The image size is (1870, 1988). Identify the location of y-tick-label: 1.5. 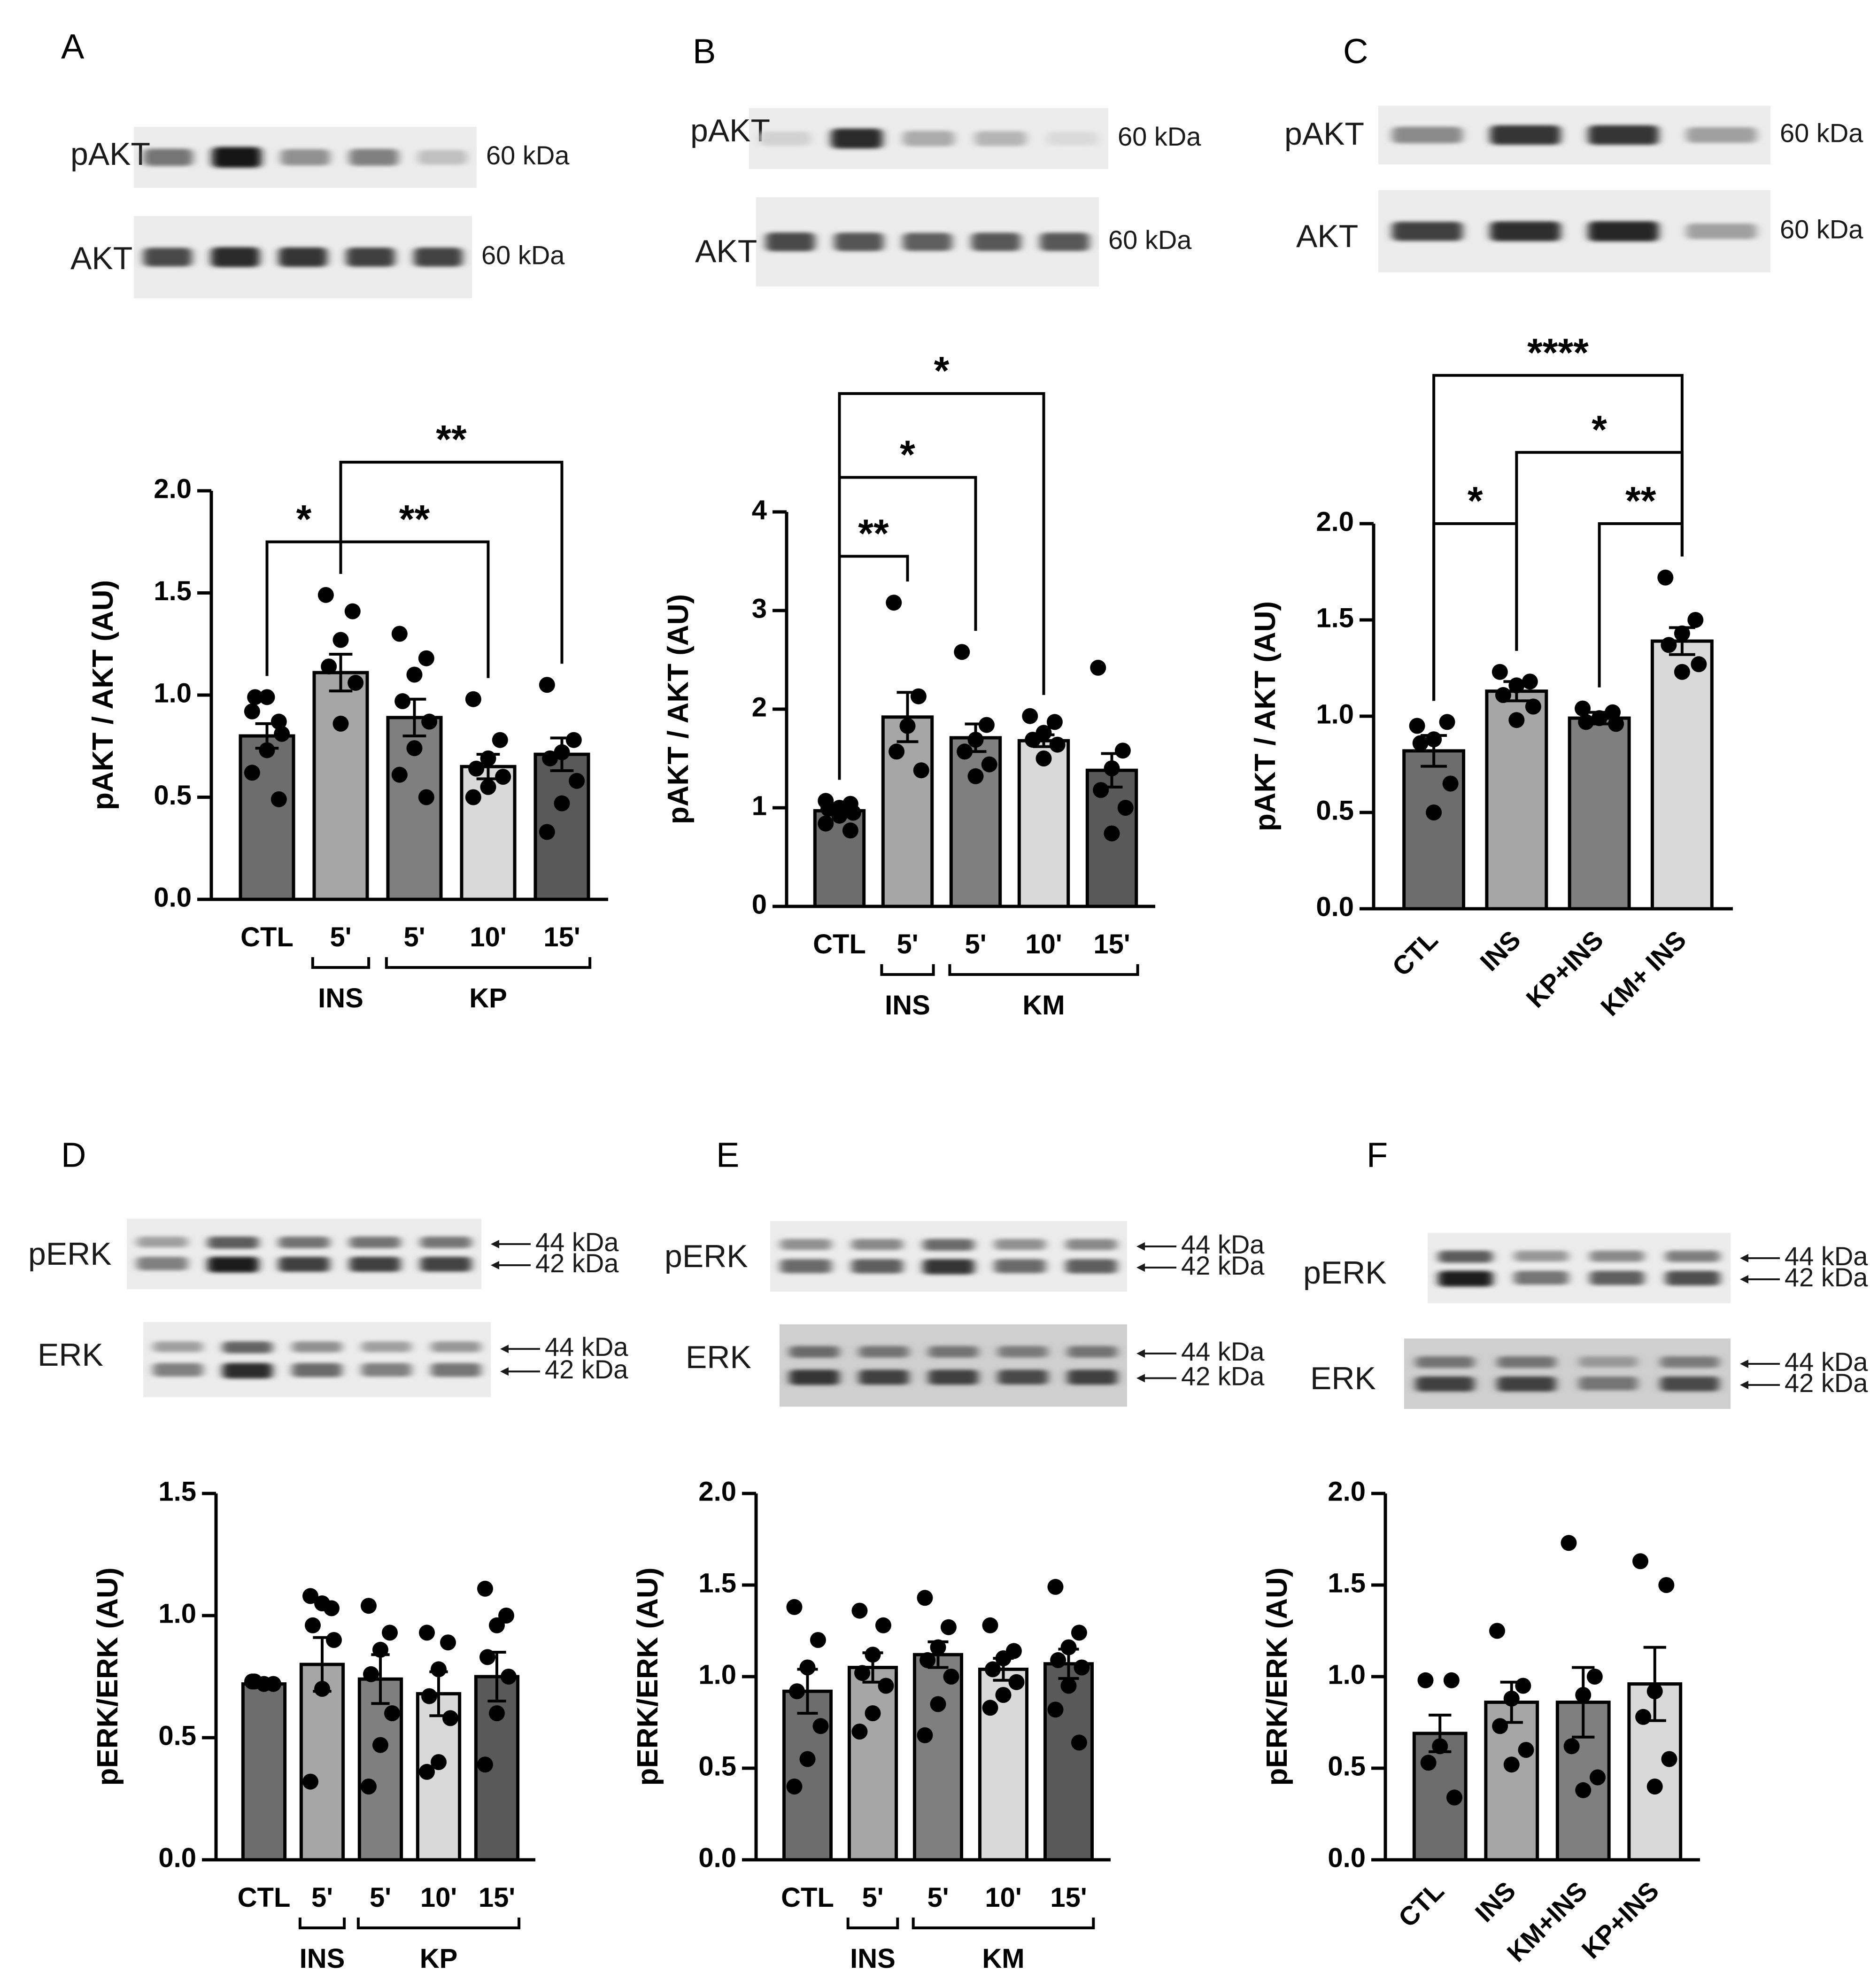
(1335, 618).